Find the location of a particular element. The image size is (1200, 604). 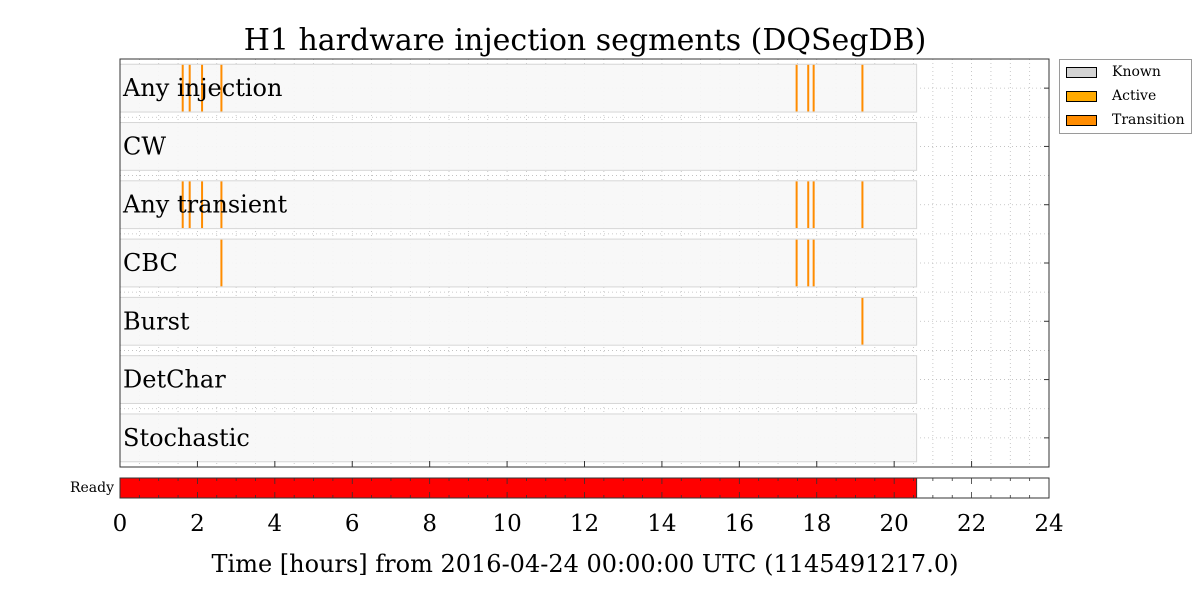

legend-label-known: Known is located at coordinates (1136, 72).